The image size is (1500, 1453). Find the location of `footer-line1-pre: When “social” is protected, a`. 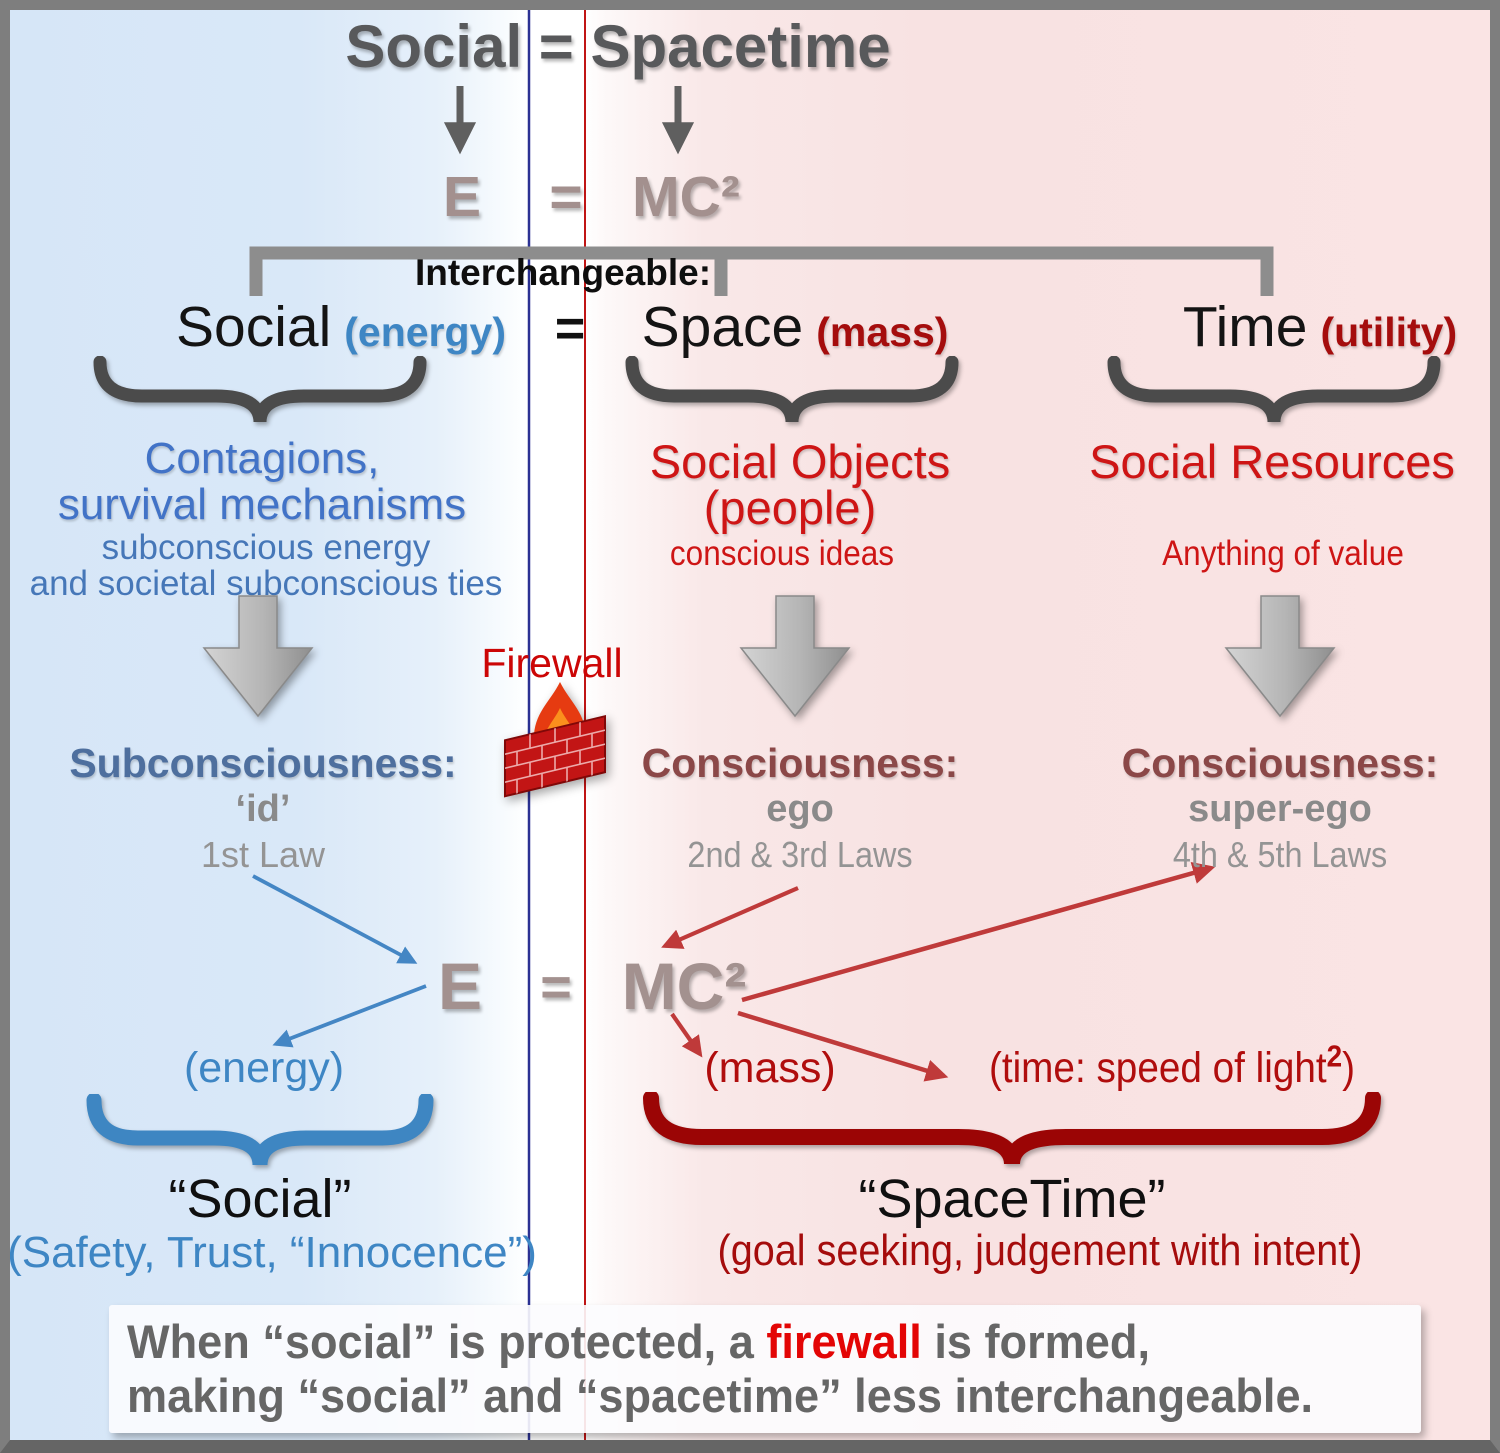

footer-line1-pre: When “social” is protected, a is located at coordinates (447, 1341).